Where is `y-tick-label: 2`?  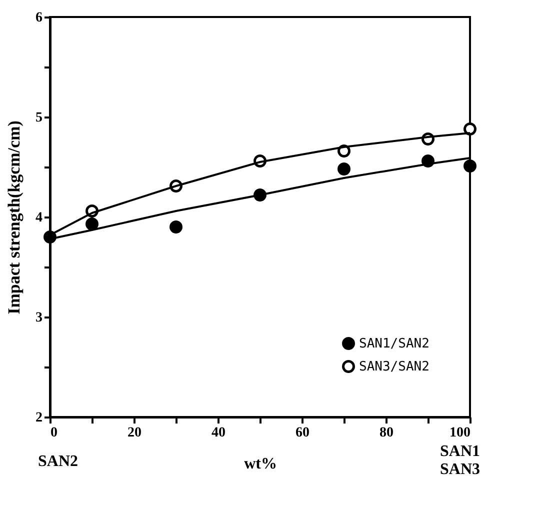
y-tick-label: 2 is located at coordinates (39, 418).